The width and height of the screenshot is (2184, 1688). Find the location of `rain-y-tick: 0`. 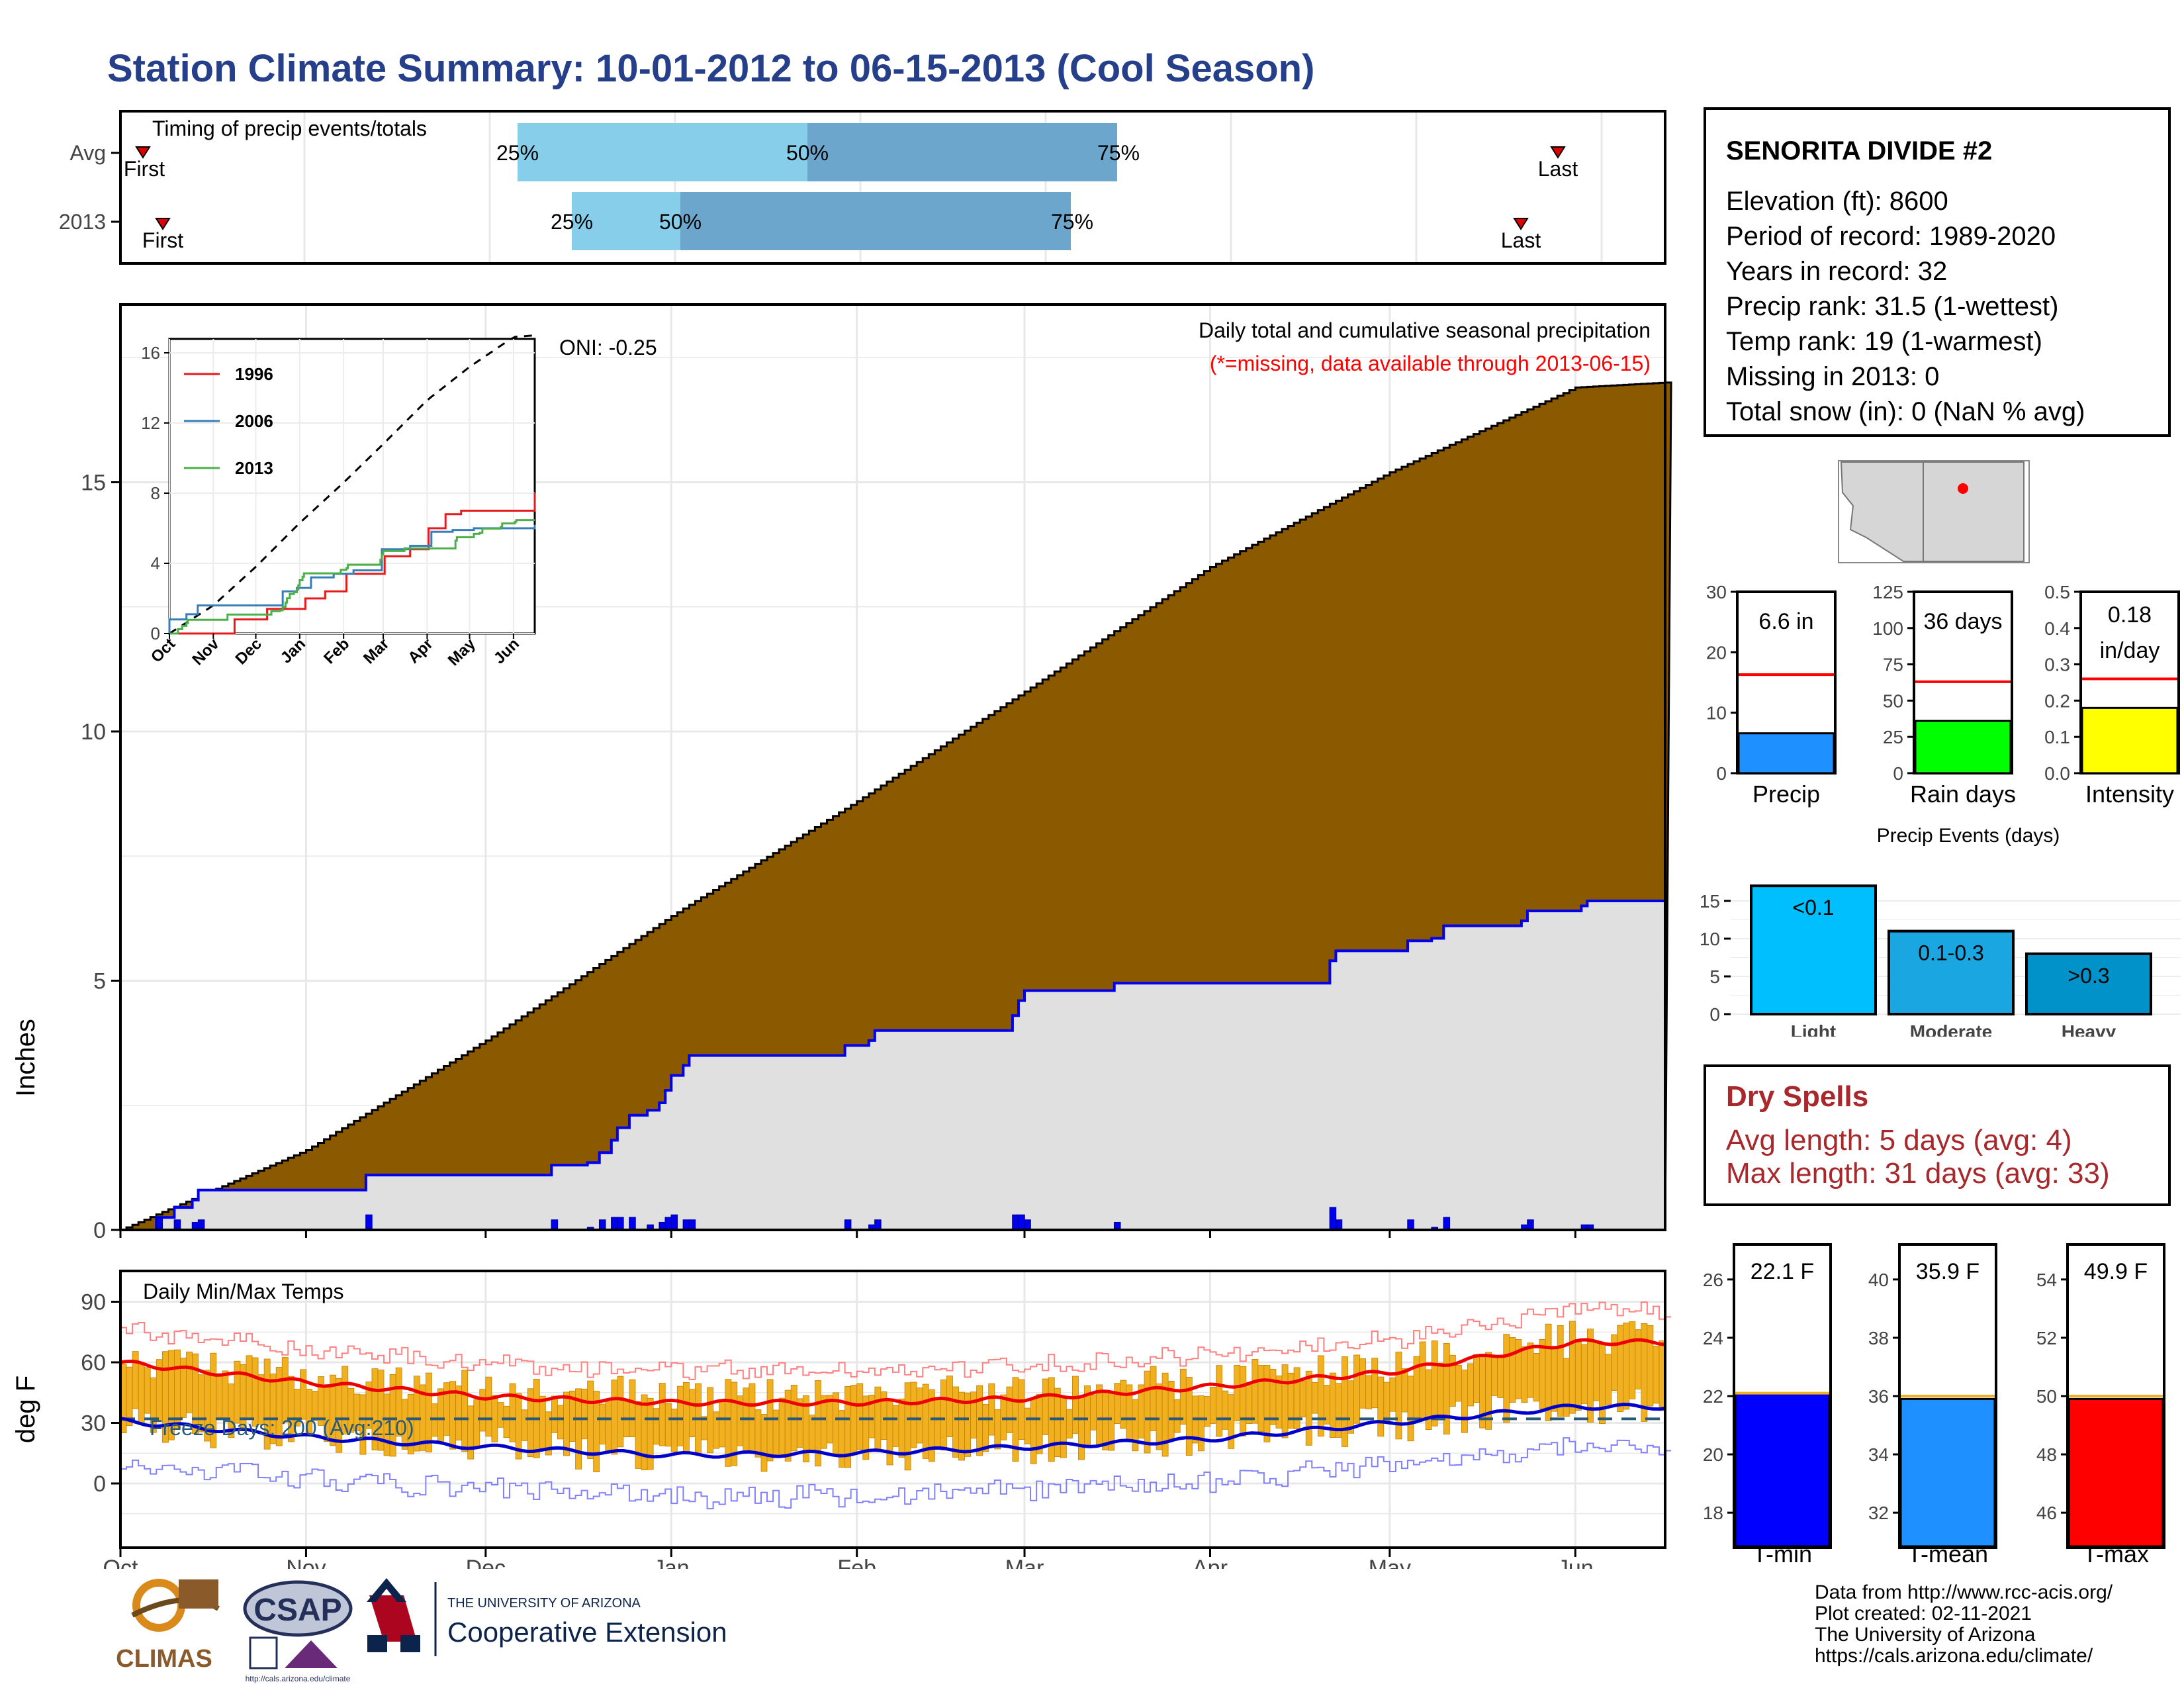

rain-y-tick: 0 is located at coordinates (1898, 773).